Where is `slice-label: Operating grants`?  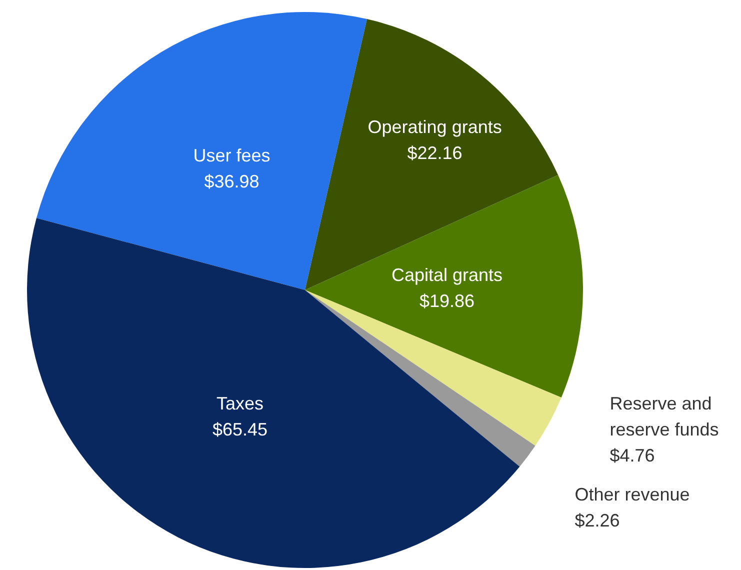
slice-label: Operating grants is located at coordinates (435, 126).